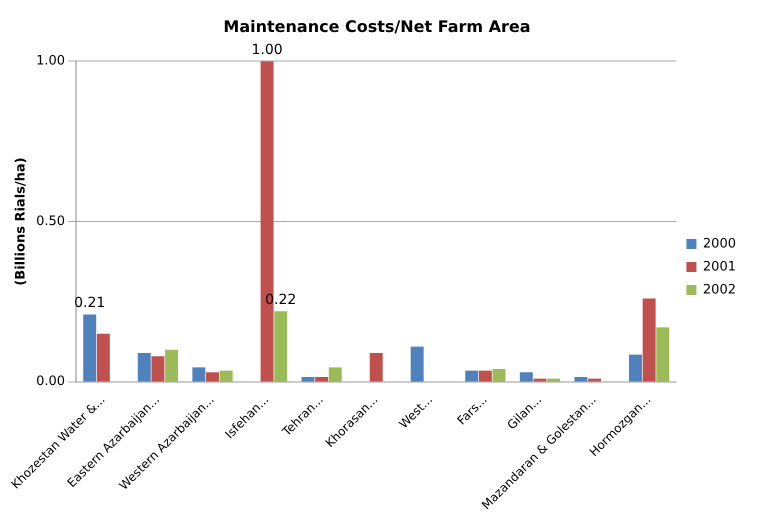 The height and width of the screenshot is (526, 766). I want to click on legend-label: 2001, so click(719, 266).